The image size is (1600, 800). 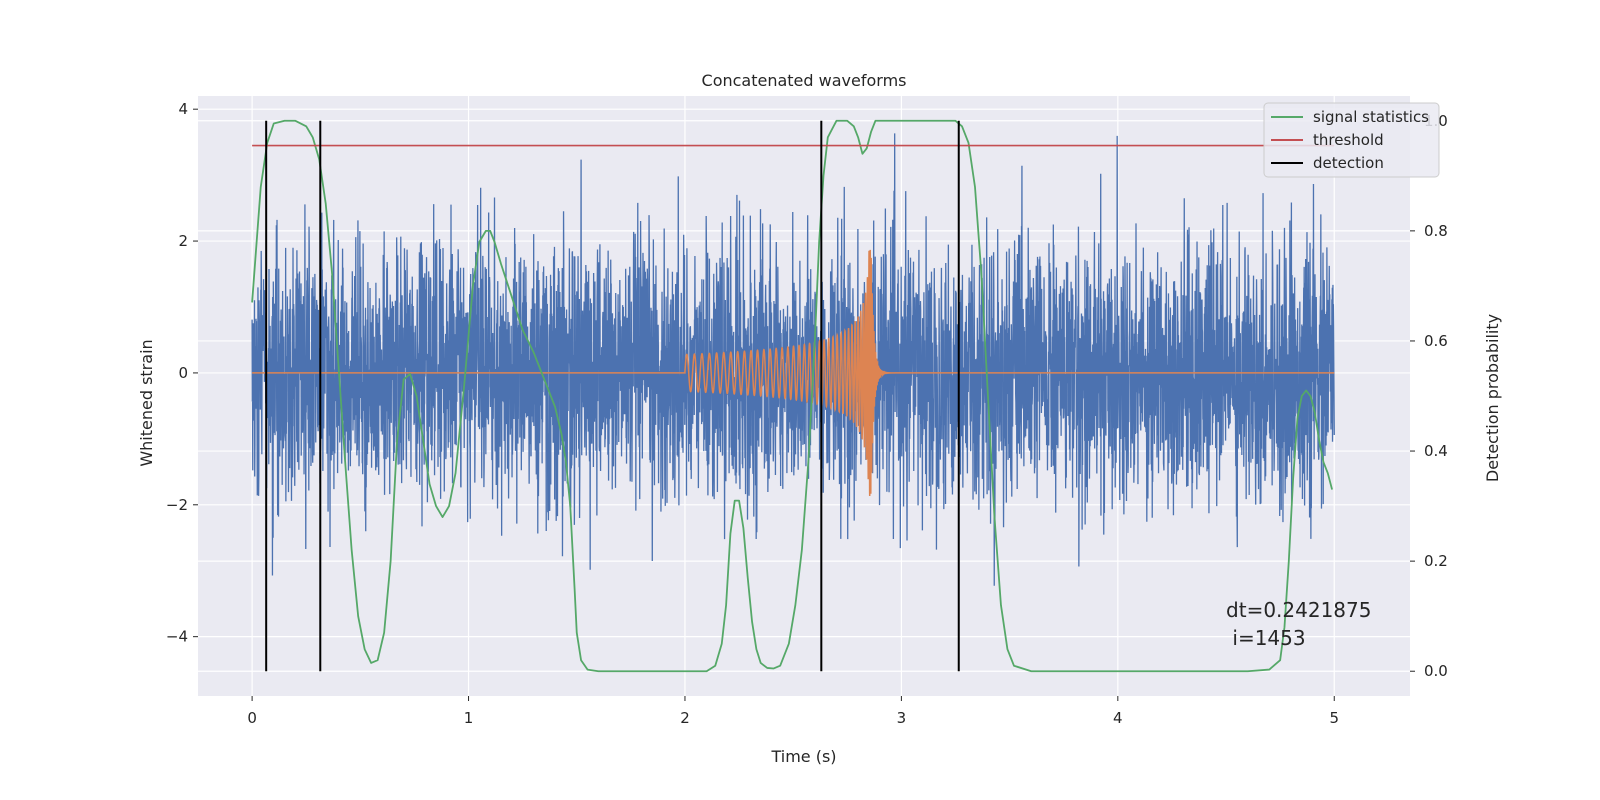 What do you see at coordinates (1436, 451) in the screenshot?
I see `y2-tick-label: 0.4` at bounding box center [1436, 451].